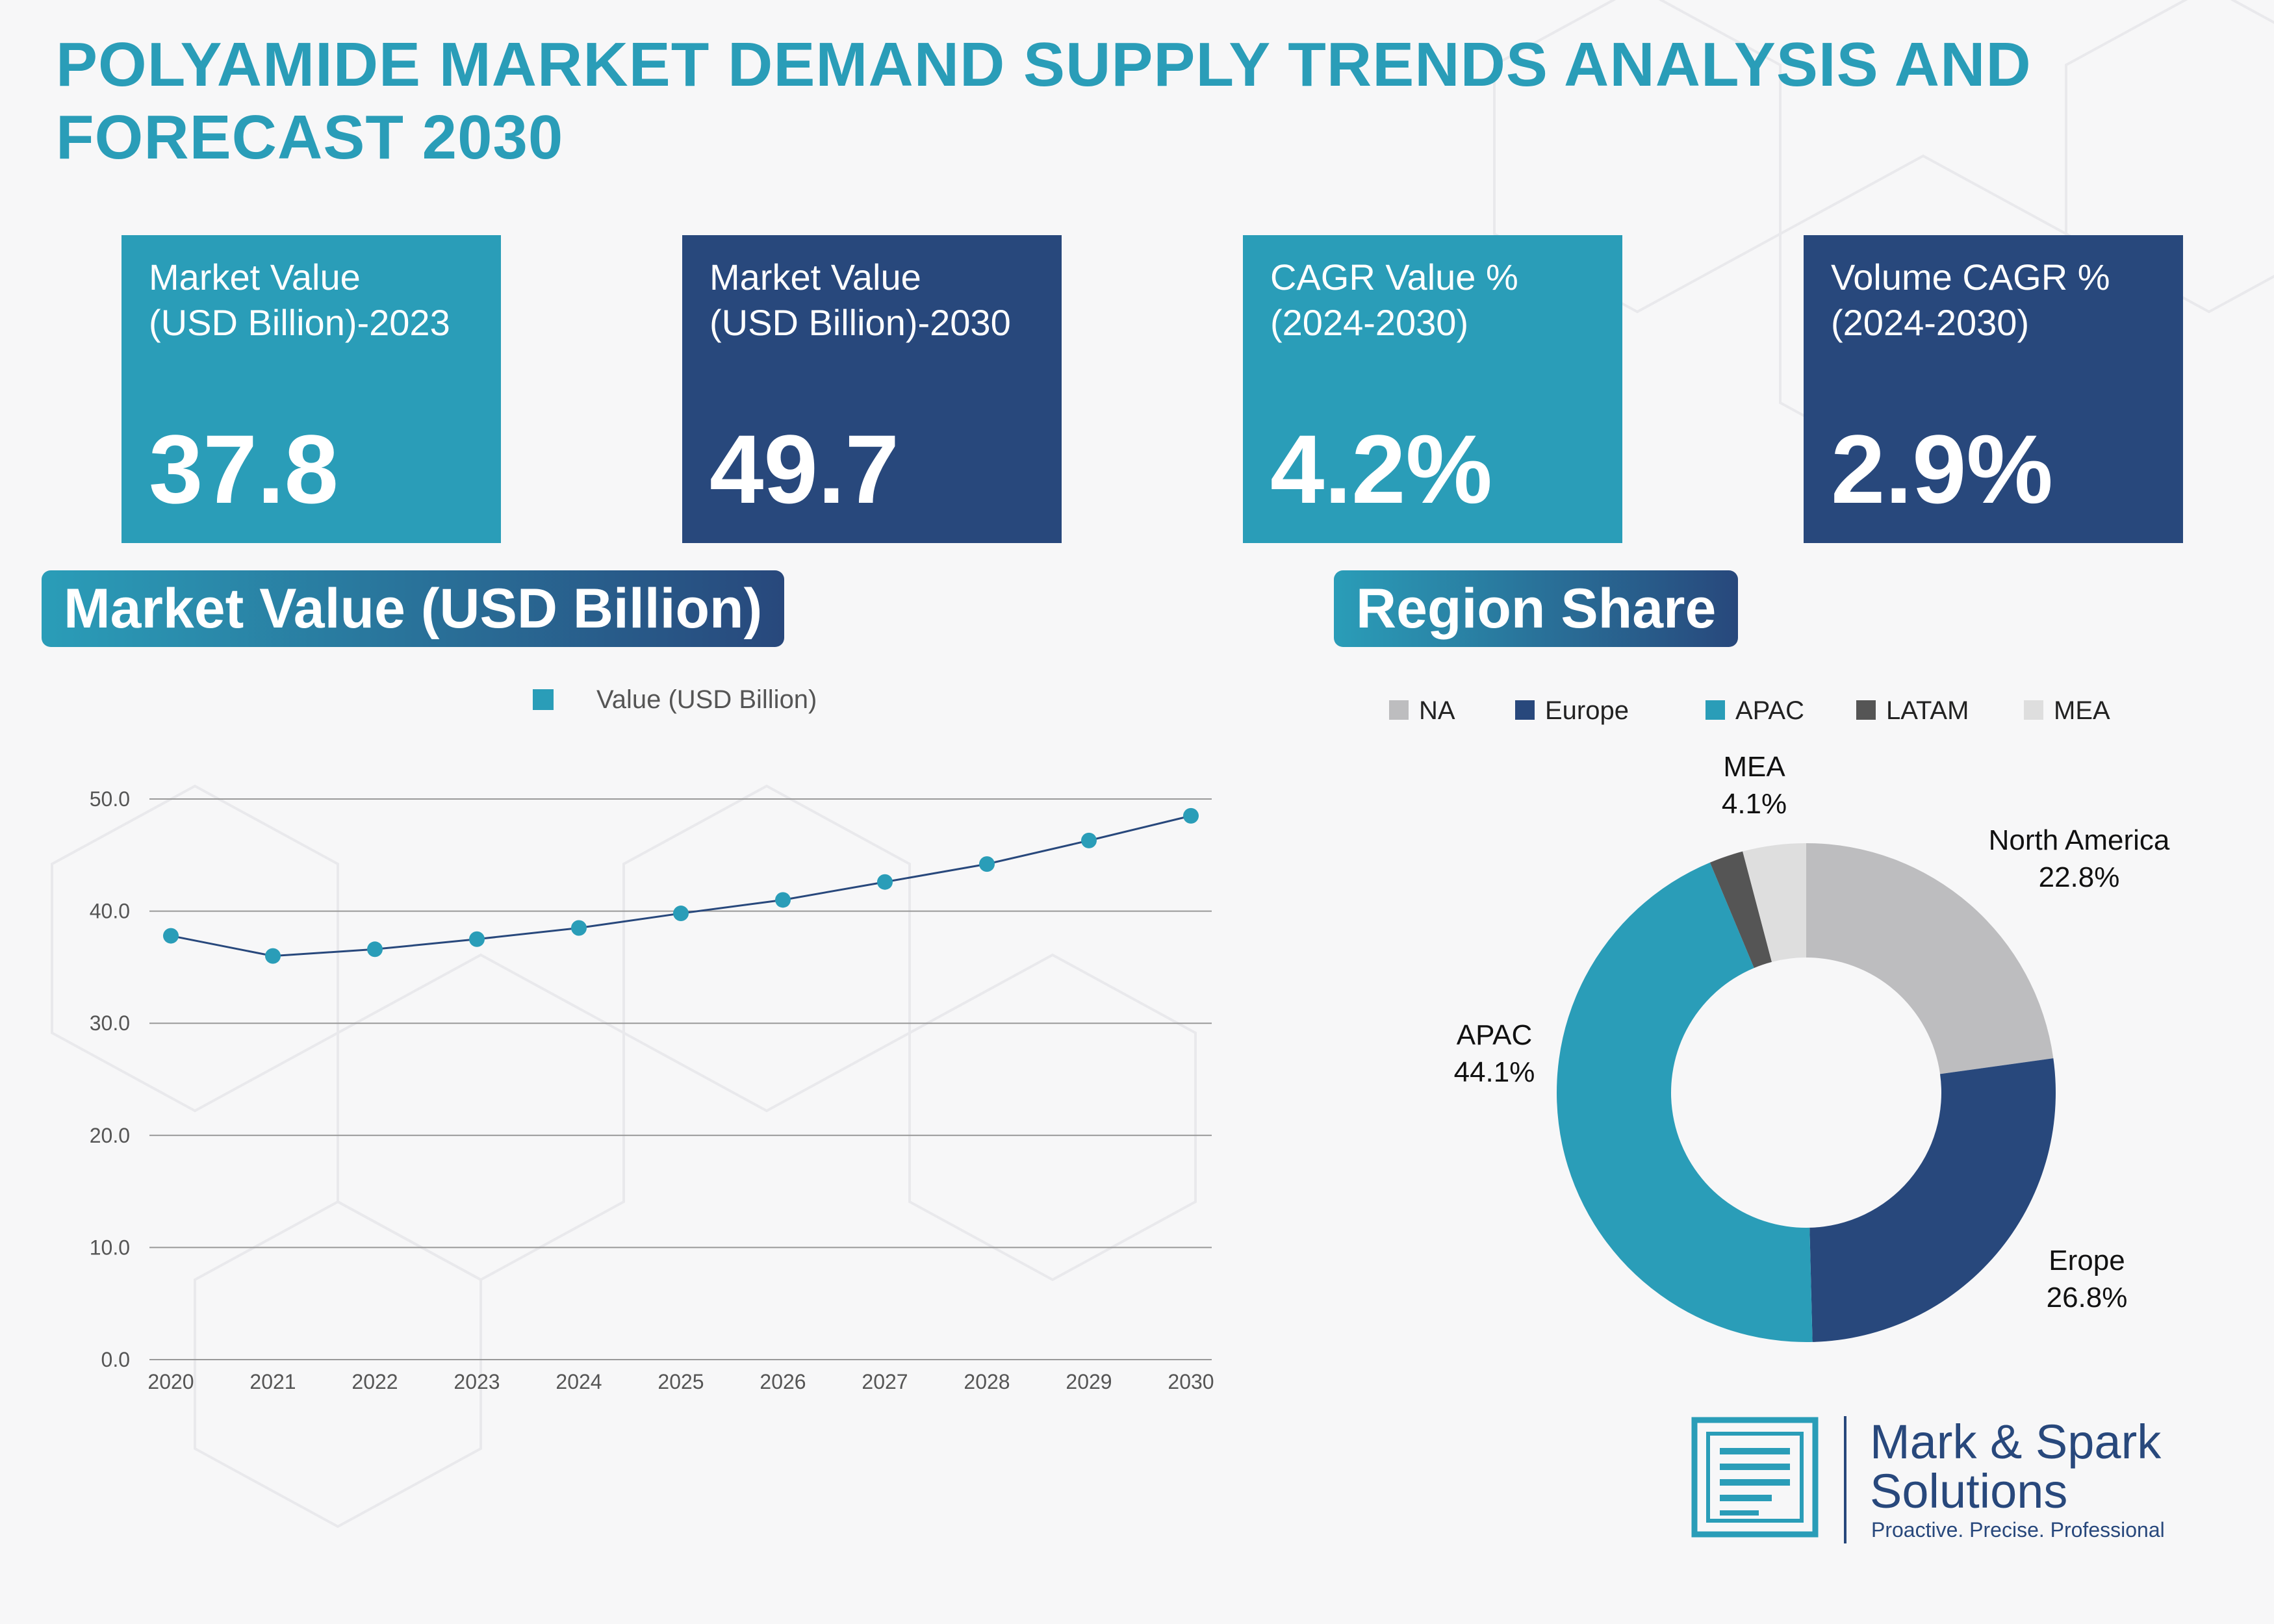  Describe the element at coordinates (413, 608) in the screenshot. I see `market-value-section-title: Market Value (USD Billion)` at that location.